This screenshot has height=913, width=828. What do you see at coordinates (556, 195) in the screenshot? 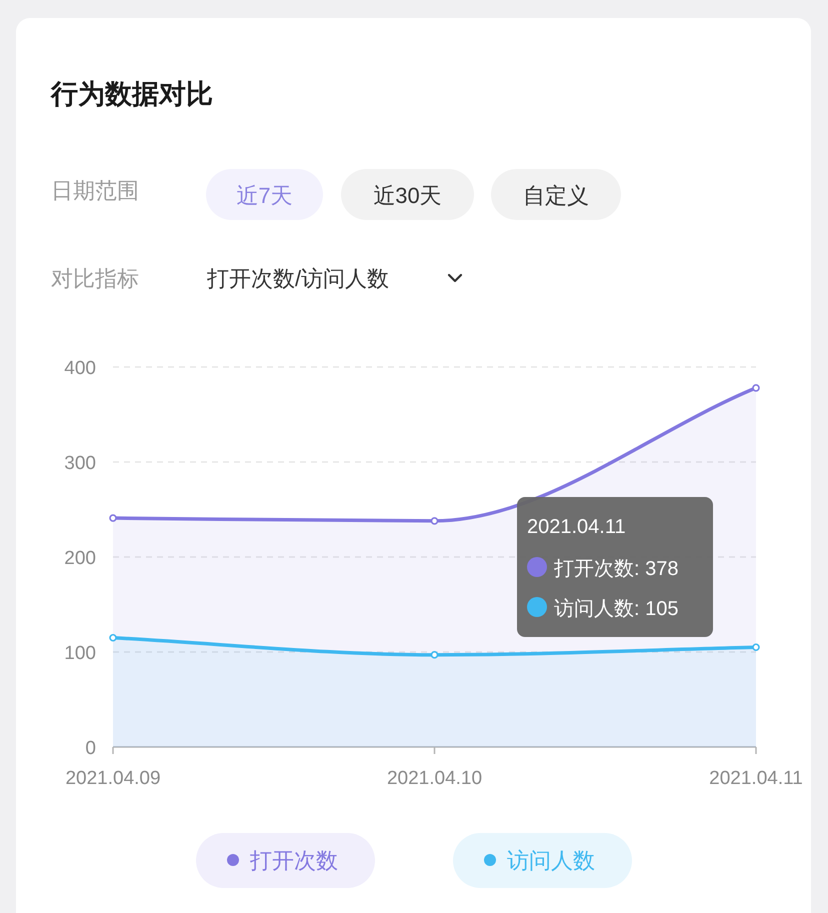
I see `text: 自定义` at bounding box center [556, 195].